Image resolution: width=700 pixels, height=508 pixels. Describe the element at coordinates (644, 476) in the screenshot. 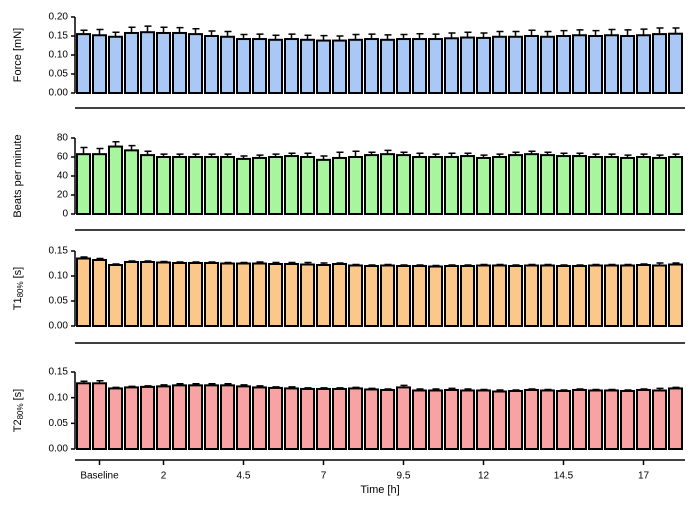

I see `x-tick-label: 17` at that location.